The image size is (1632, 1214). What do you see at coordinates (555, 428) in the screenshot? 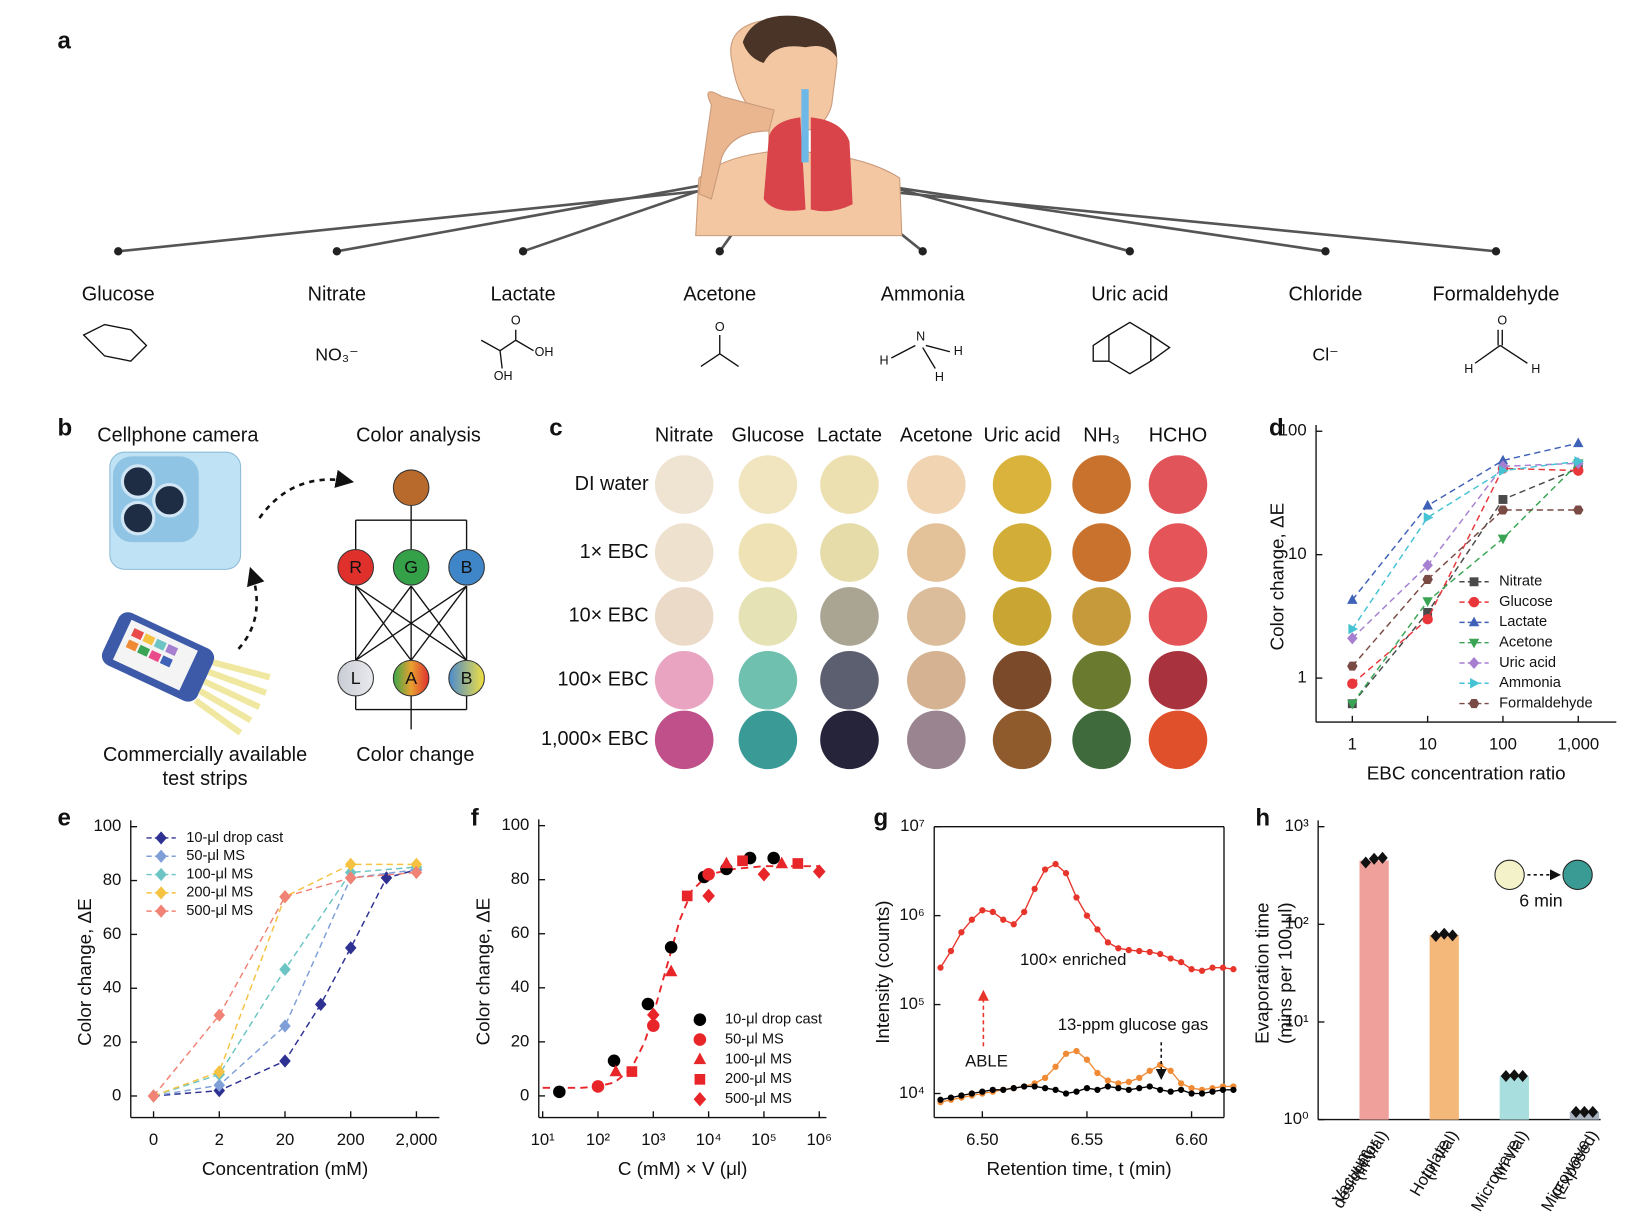
I see `panel-label: c` at bounding box center [555, 428].